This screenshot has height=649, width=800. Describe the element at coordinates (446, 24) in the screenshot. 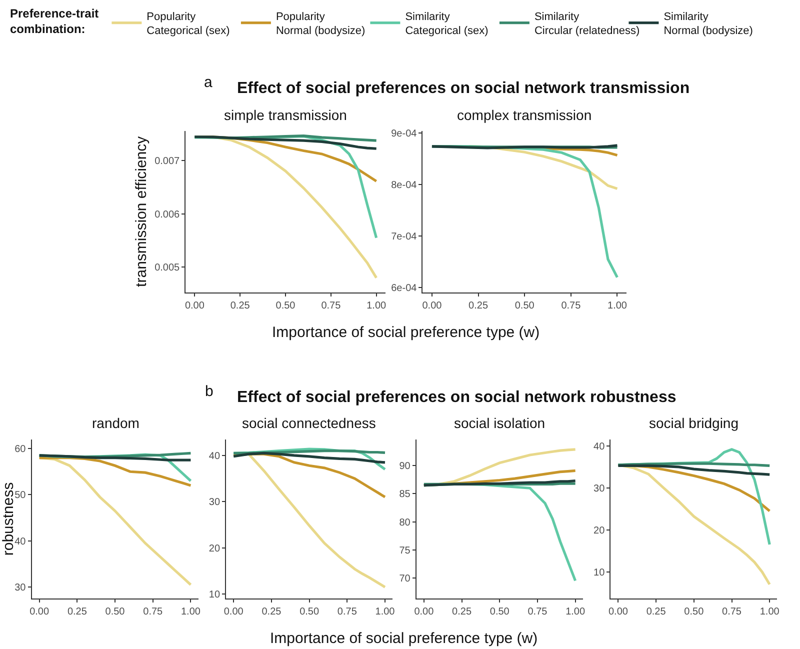

I see `legend-label: Similarity Categorical (sex)` at that location.